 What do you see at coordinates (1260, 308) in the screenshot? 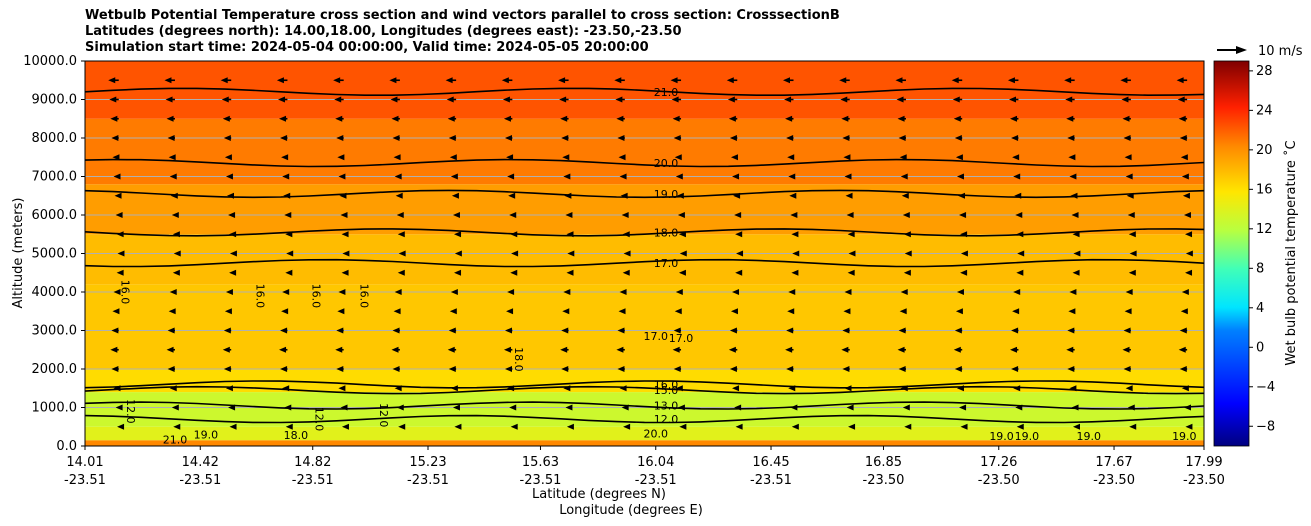
I see `colorbar-tick-label-3: 4` at bounding box center [1260, 308].